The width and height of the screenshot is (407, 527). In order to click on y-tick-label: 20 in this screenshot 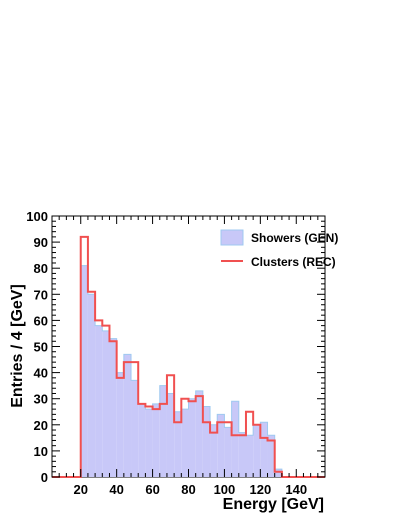, I will do `click(41, 425)`.